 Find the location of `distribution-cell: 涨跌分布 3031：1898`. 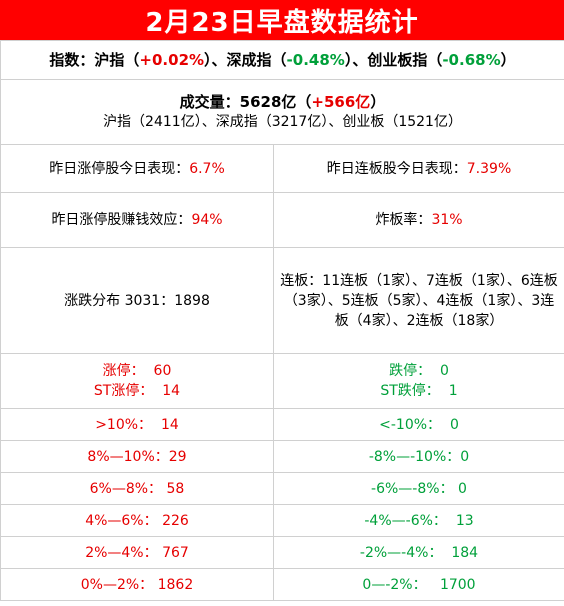

distribution-cell: 涨跌分布 3031：1898 is located at coordinates (137, 300).